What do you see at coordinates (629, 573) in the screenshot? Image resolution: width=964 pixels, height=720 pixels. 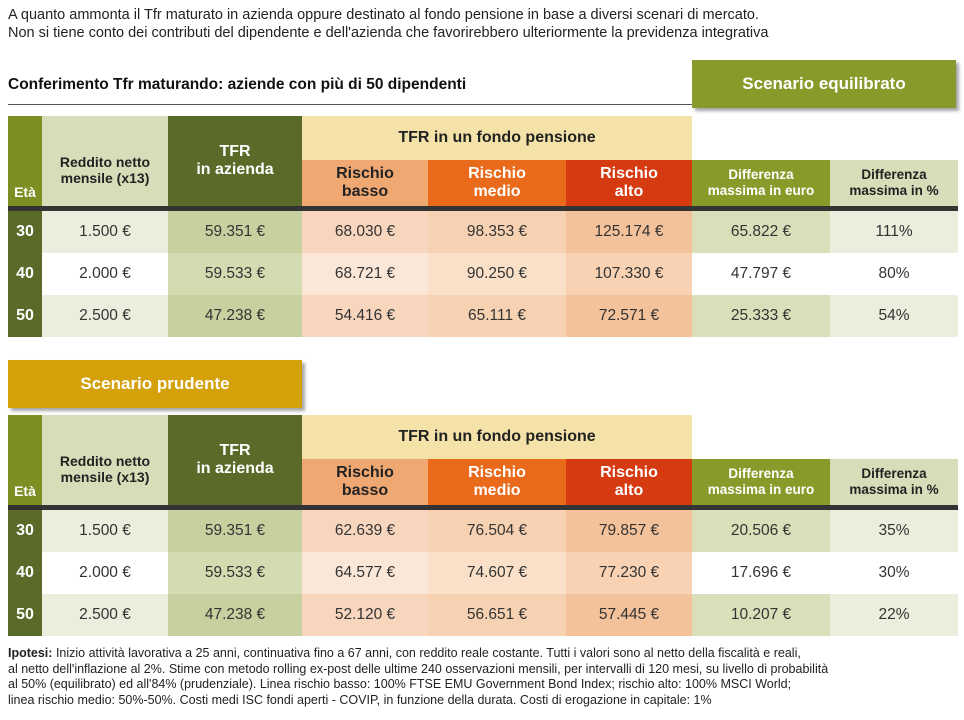 I see `cell-rischio-alto: 77.230 €` at bounding box center [629, 573].